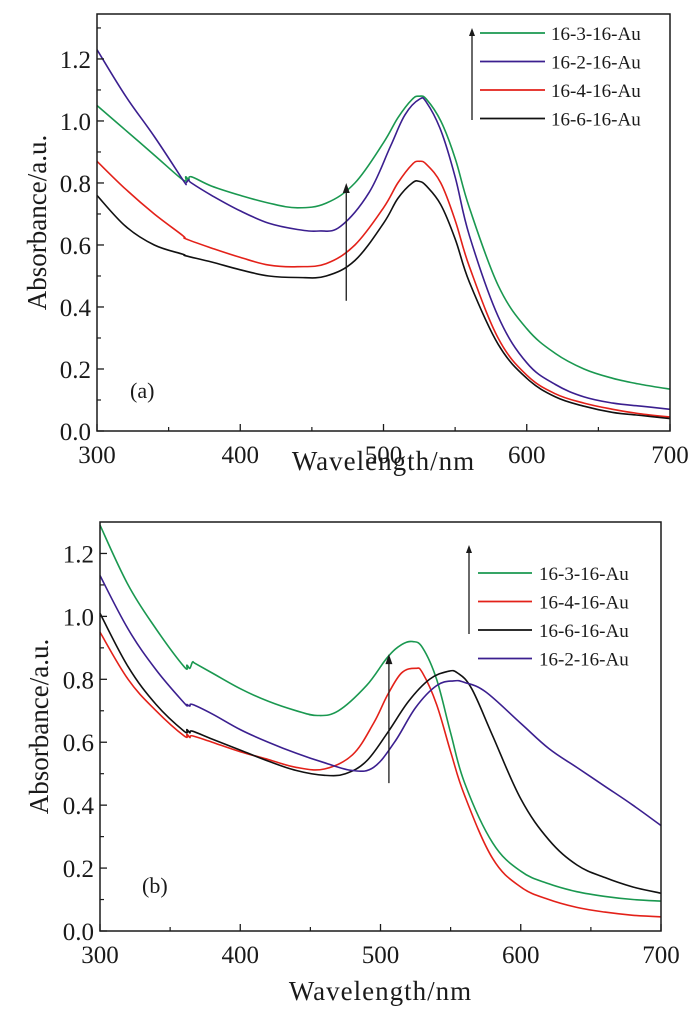 The height and width of the screenshot is (1013, 700). What do you see at coordinates (555, 77) in the screenshot?
I see `legend: 16-3-16-Au 16-2-16-Au 16-4-16-Au 16-6-16-Au` at bounding box center [555, 77].